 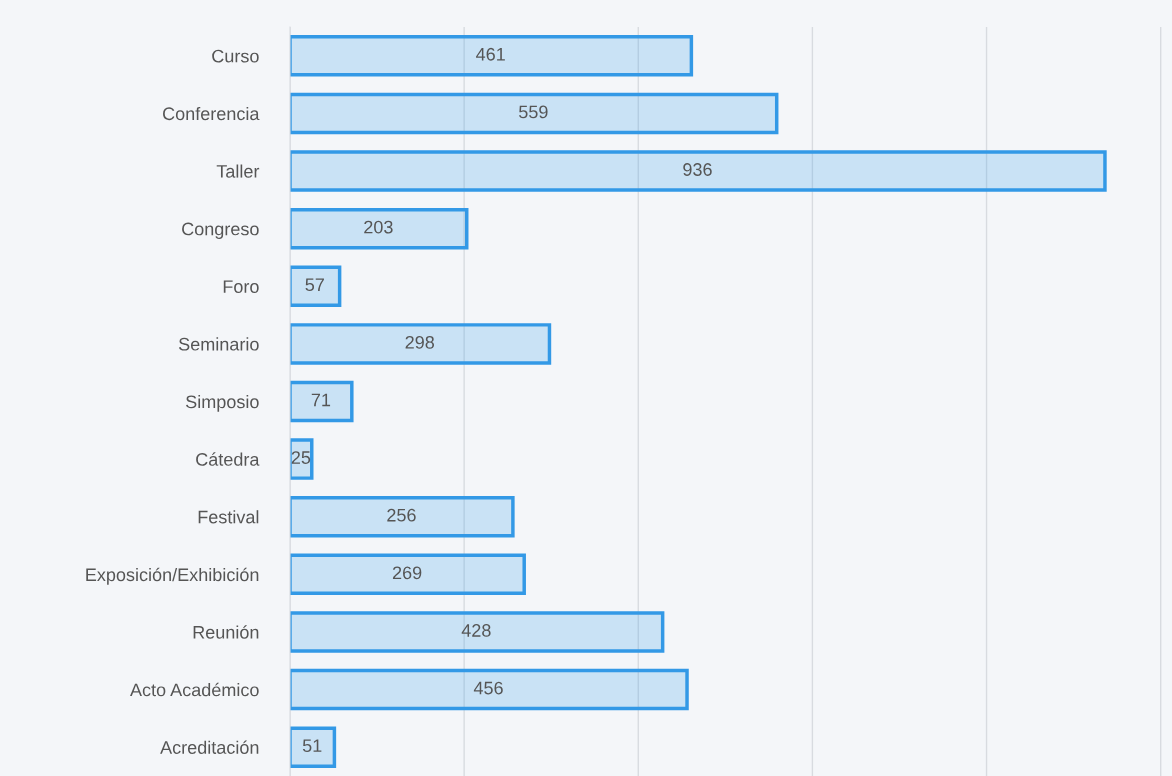 I want to click on y-tick-label: Curso, so click(x=235, y=56).